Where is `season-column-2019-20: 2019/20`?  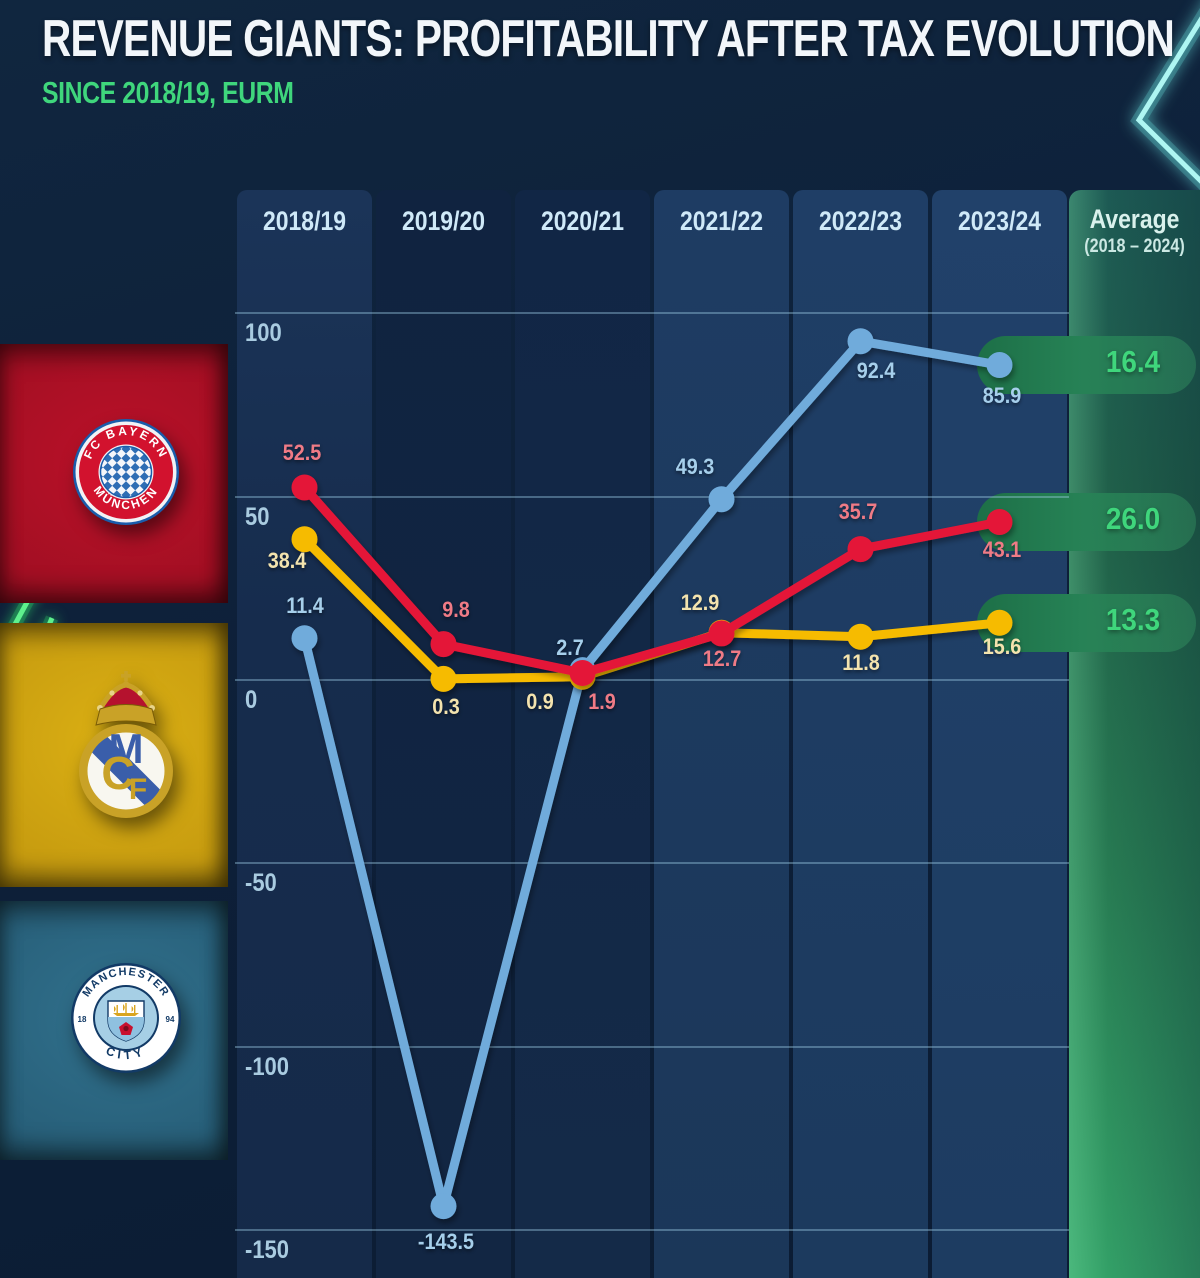
season-column-2019-20: 2019/20 is located at coordinates (443, 734).